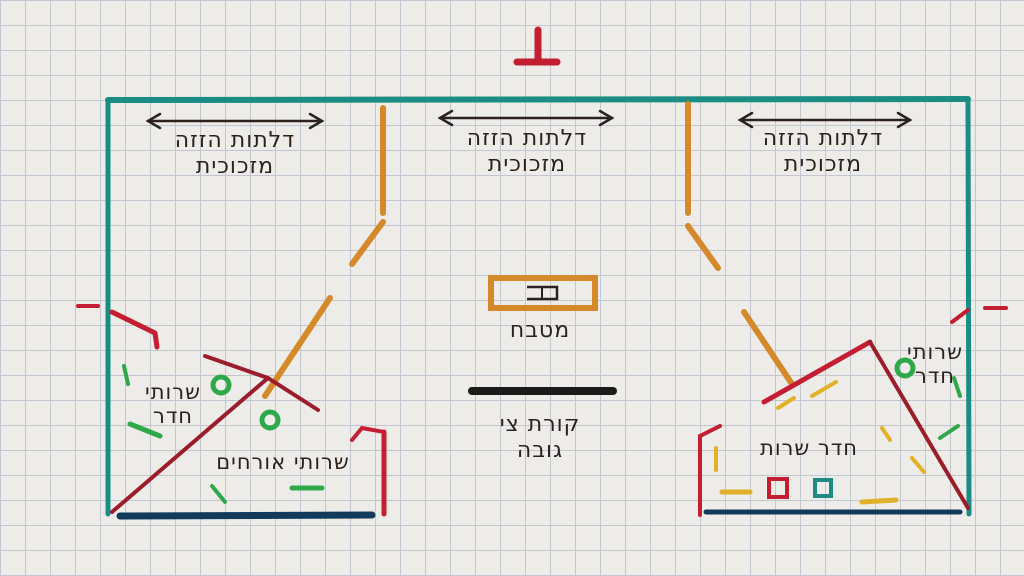 The height and width of the screenshot is (576, 1024). I want to click on room-restroom-right-label: שרותי חדר, so click(935, 364).